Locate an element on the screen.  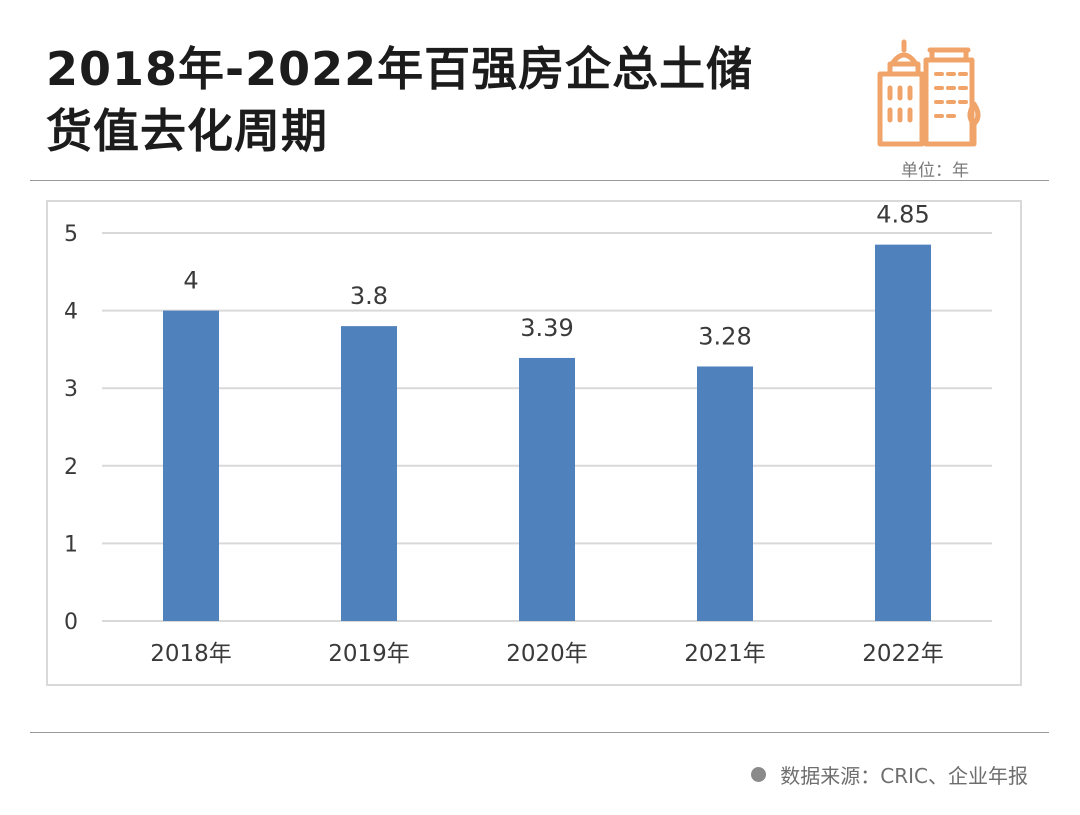
y-tick-label: 3 is located at coordinates (71, 389).